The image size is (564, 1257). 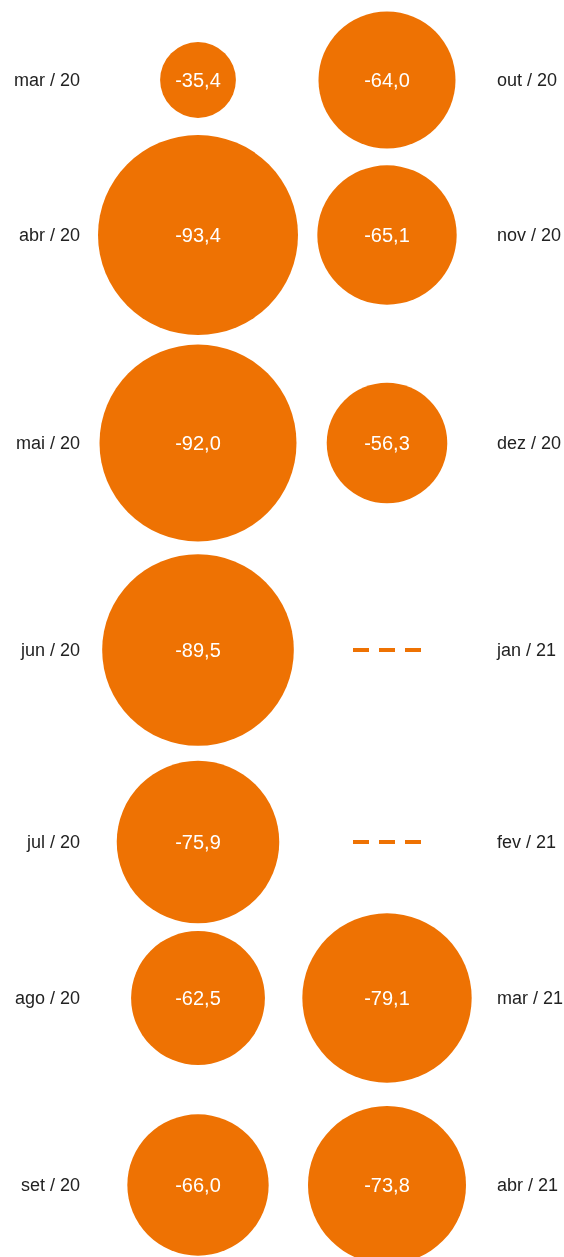 I want to click on category-label: mai / 20, so click(x=47, y=443).